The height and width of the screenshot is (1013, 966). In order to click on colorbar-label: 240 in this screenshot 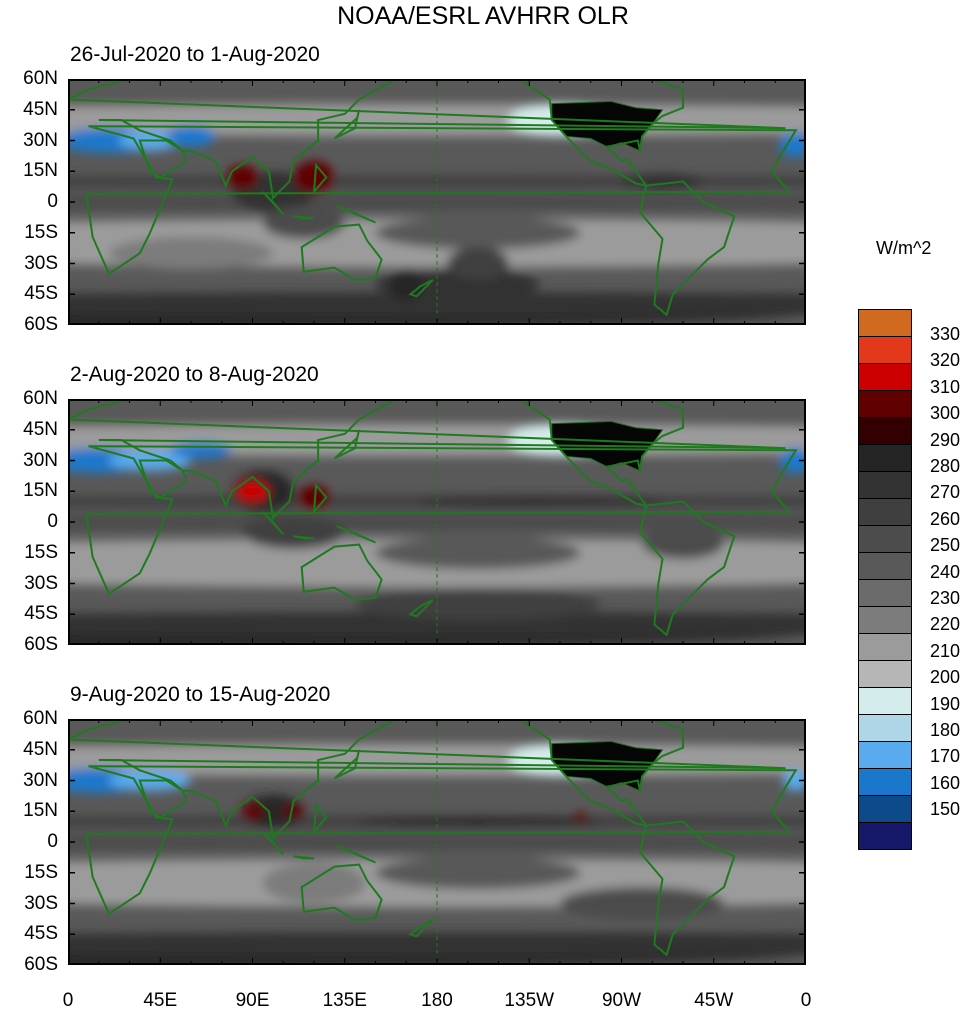, I will do `click(945, 571)`.